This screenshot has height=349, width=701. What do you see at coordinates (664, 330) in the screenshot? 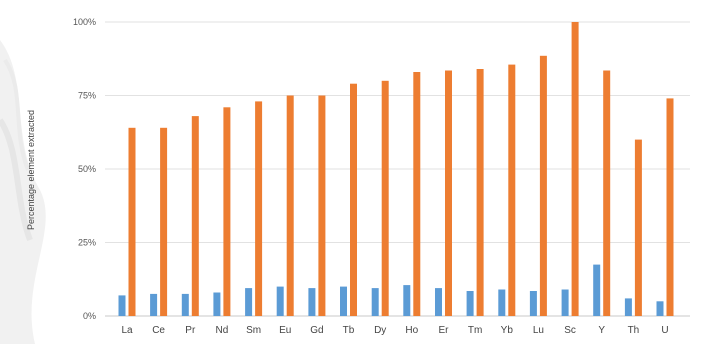
I see `x-tick-label: U` at bounding box center [664, 330].